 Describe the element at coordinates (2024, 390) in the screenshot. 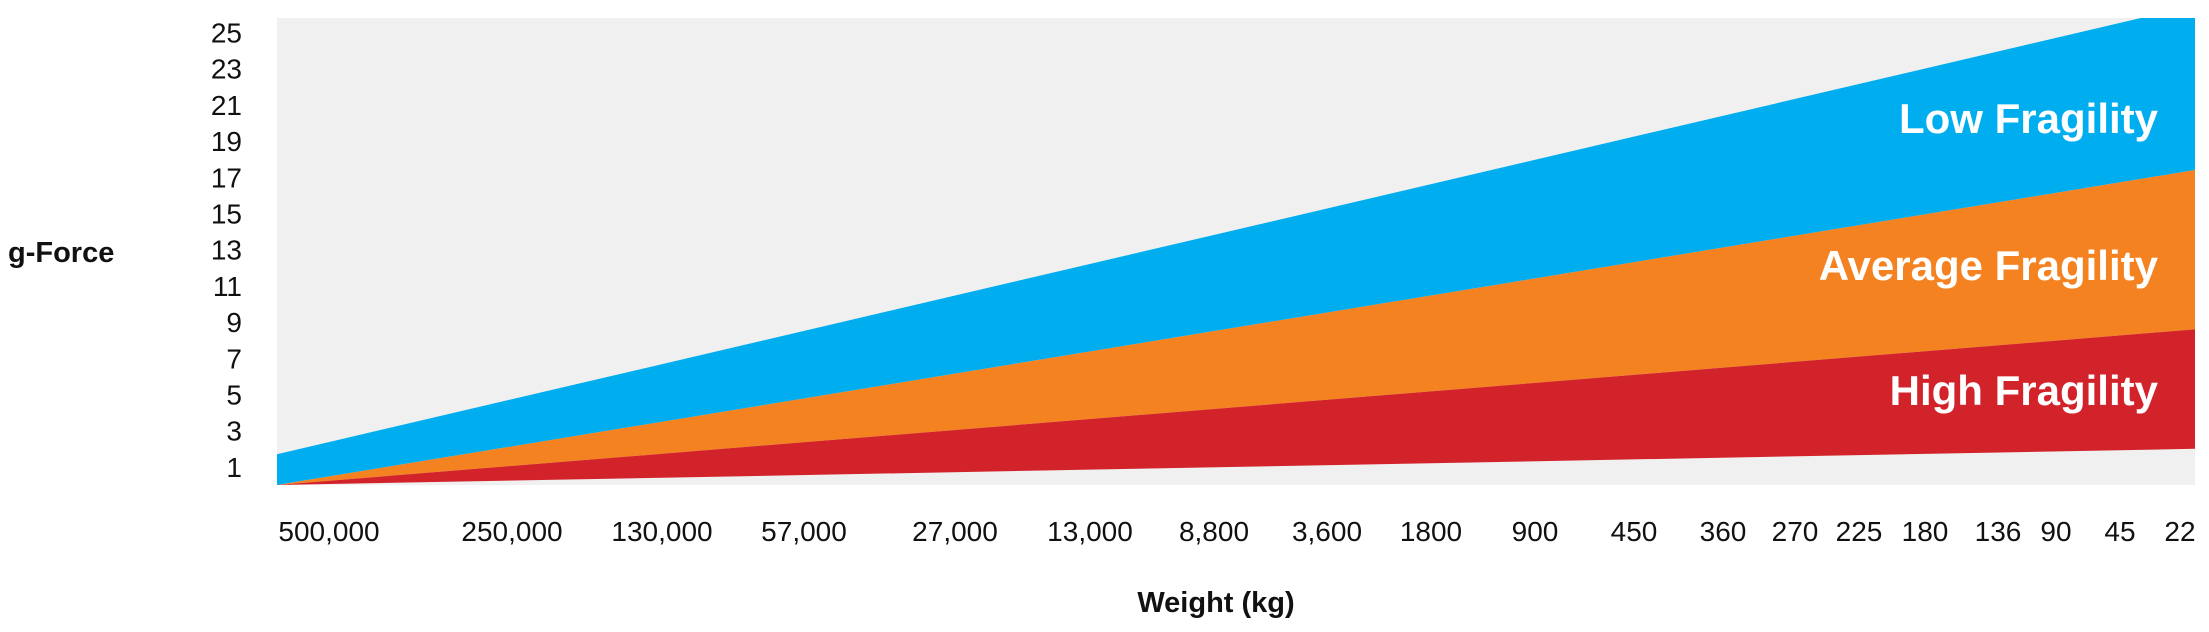

I see `label-high-fragility: High Fragility` at that location.